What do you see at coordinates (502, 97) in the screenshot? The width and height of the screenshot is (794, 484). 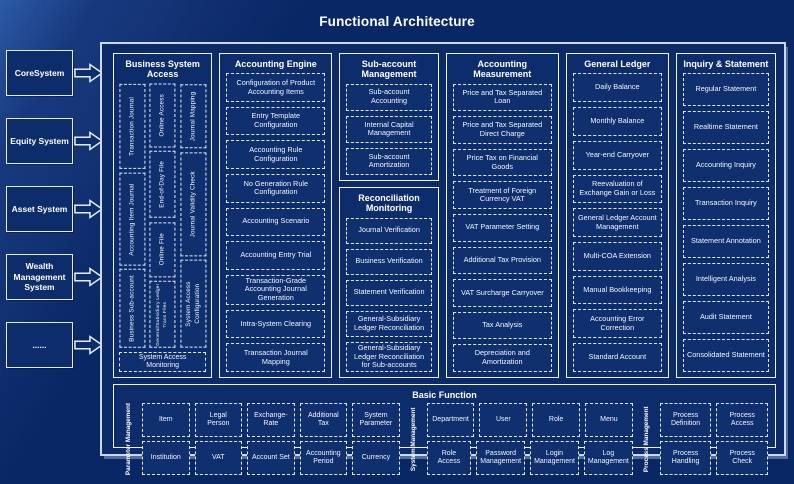 I see `module-item: Price and Tax Separated Loan` at bounding box center [502, 97].